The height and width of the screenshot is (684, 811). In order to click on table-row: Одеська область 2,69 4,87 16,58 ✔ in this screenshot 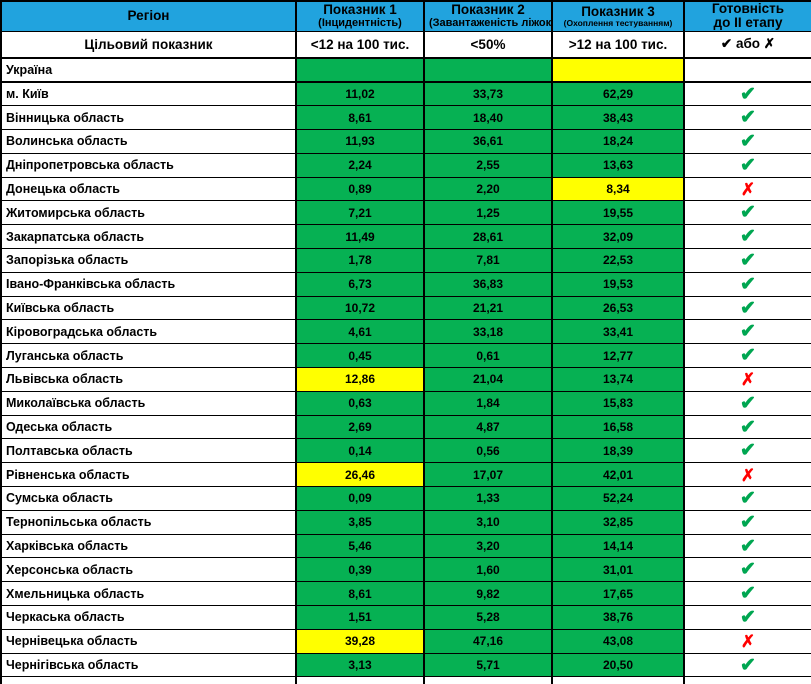, I will do `click(405, 427)`.